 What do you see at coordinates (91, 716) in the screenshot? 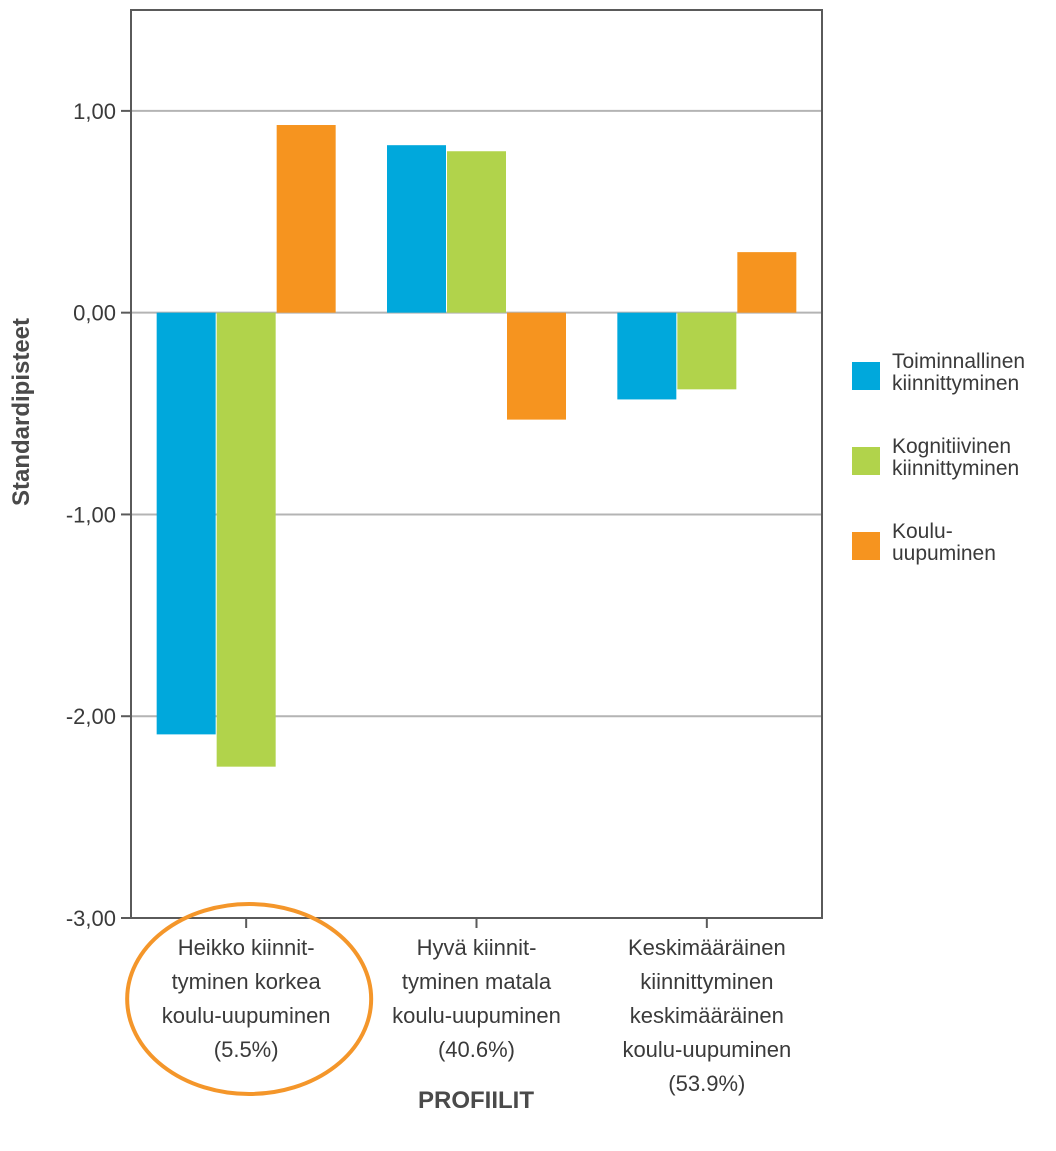
I see `y-tick-label: -2,00` at bounding box center [91, 716].